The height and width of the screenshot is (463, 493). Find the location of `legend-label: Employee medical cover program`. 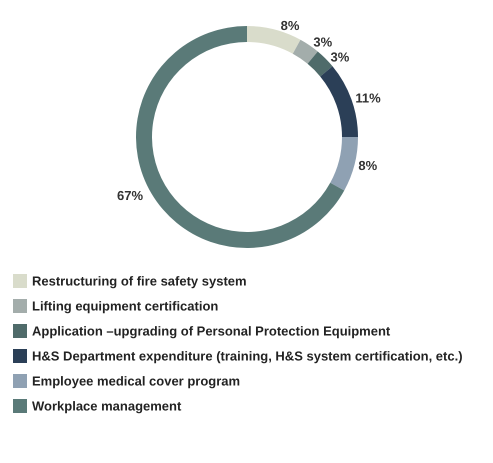

legend-label: Employee medical cover program is located at coordinates (136, 381).